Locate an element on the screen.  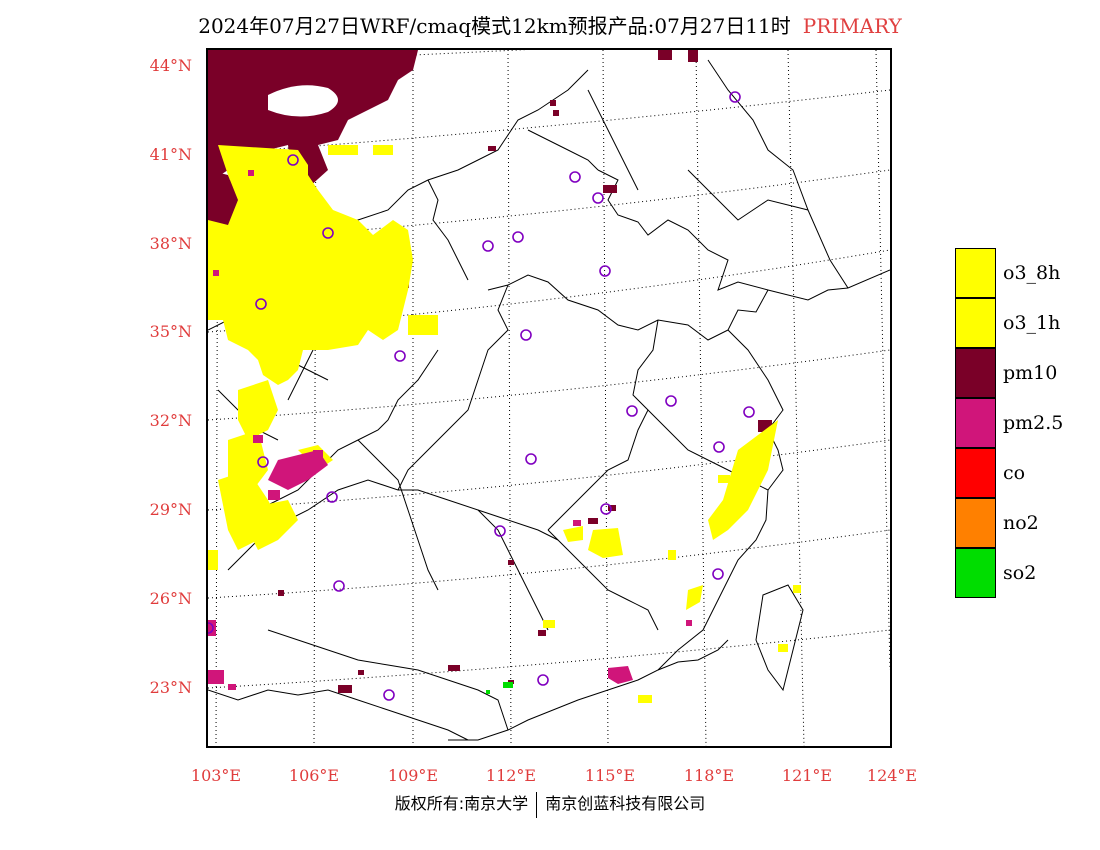
lat-label-32: 32°N is located at coordinates (170, 420).